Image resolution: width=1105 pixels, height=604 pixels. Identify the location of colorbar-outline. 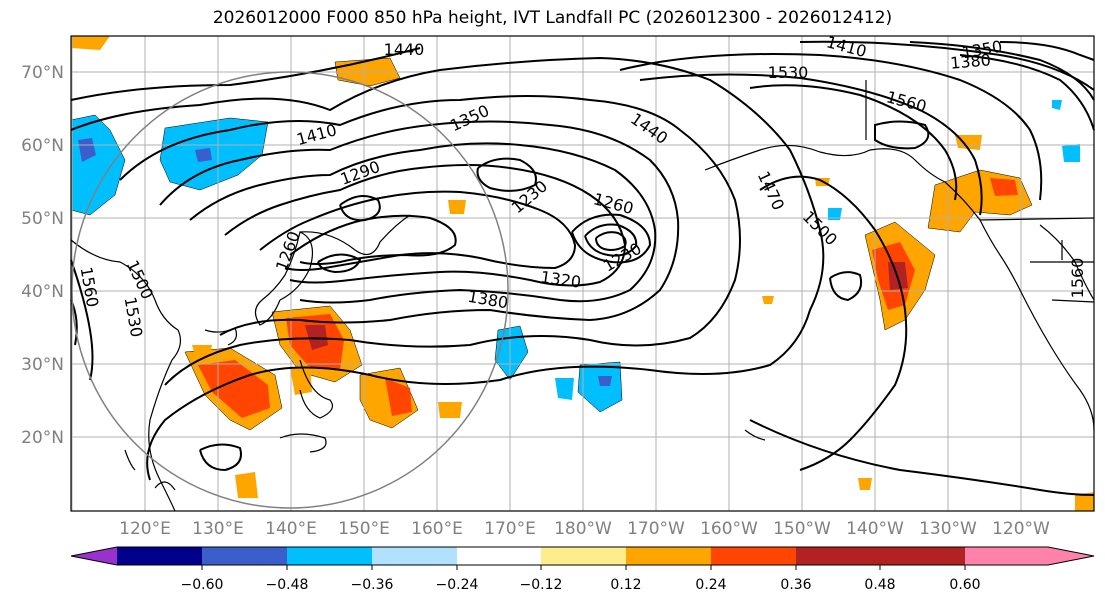
(582, 556).